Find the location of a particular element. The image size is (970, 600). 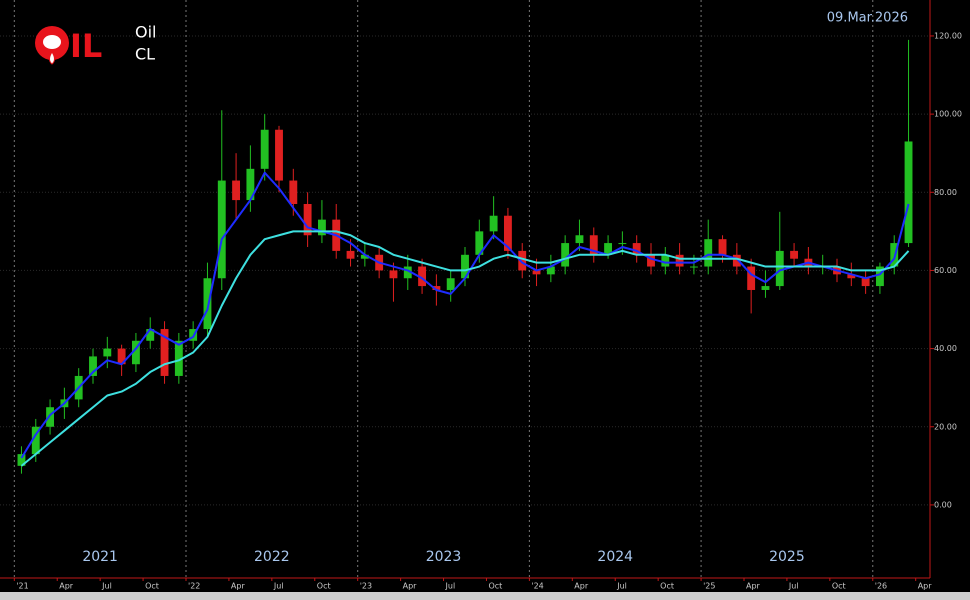

y-tick-label: 120.00 is located at coordinates (948, 35).